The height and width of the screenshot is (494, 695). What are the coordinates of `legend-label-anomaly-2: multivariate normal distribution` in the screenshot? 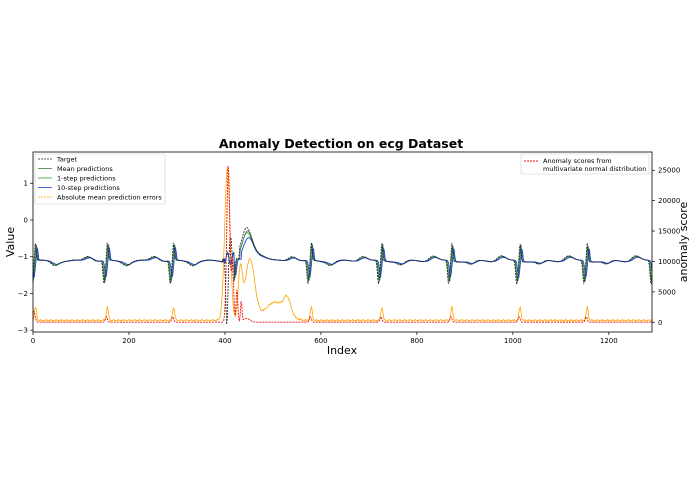 It's located at (594, 169).